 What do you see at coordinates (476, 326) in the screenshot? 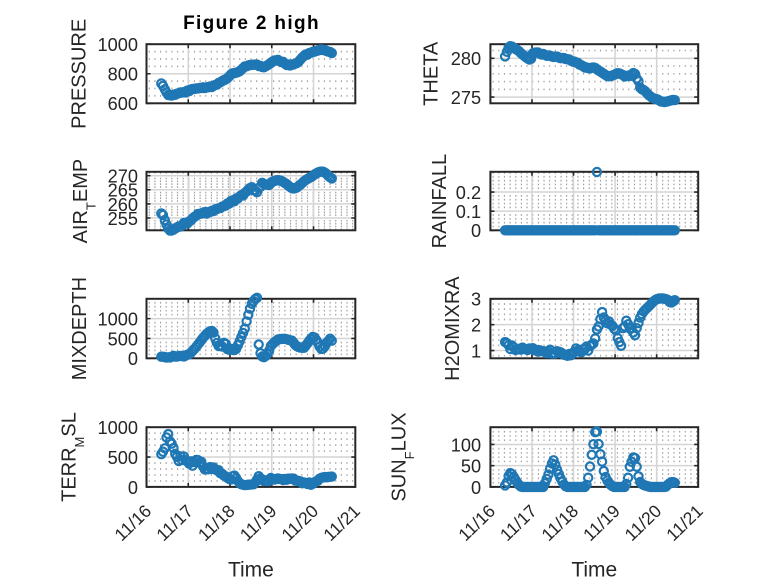
I see `svg-text: 2` at bounding box center [476, 326].